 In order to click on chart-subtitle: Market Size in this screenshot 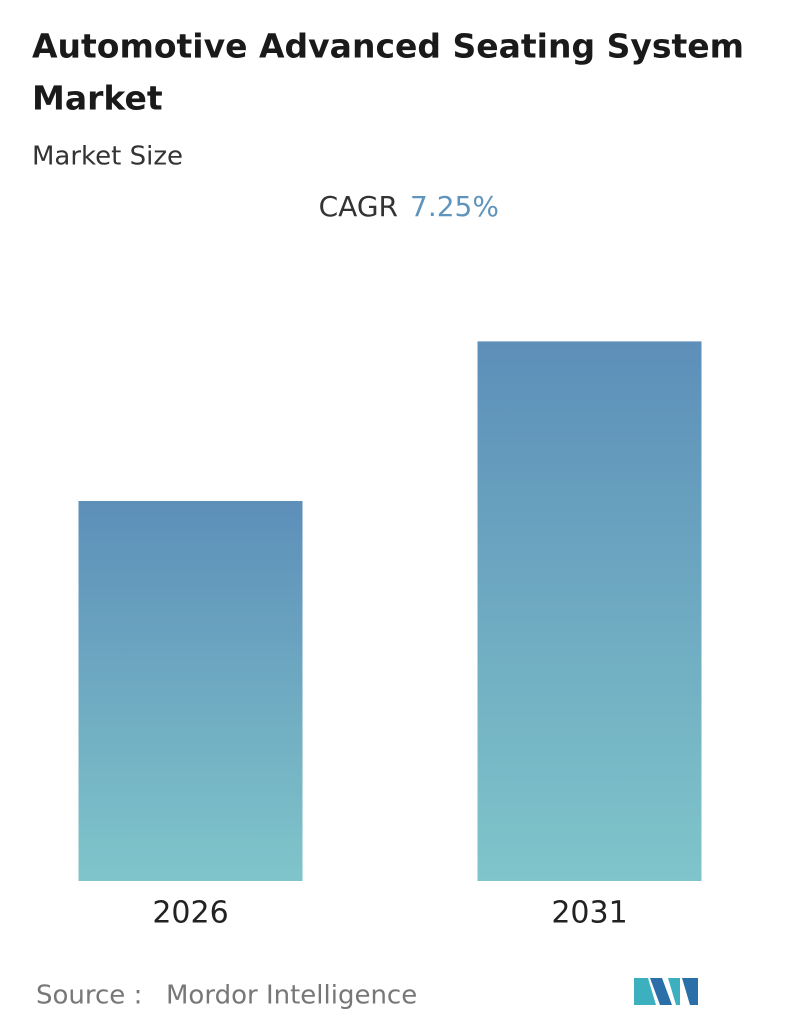, I will do `click(107, 157)`.